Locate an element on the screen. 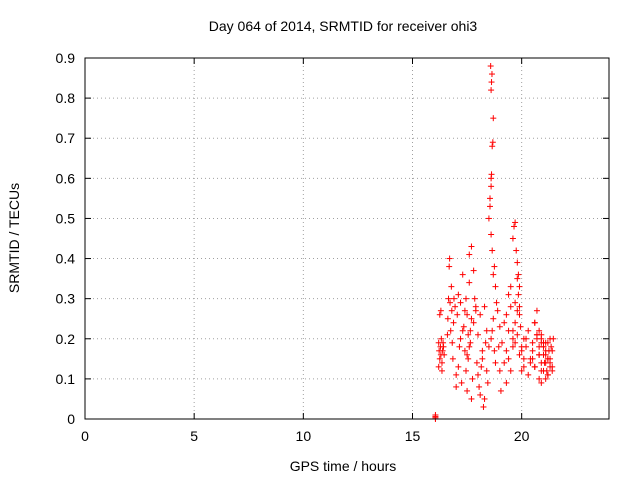 The height and width of the screenshot is (480, 640). y-tick-label: 0 is located at coordinates (71, 419).